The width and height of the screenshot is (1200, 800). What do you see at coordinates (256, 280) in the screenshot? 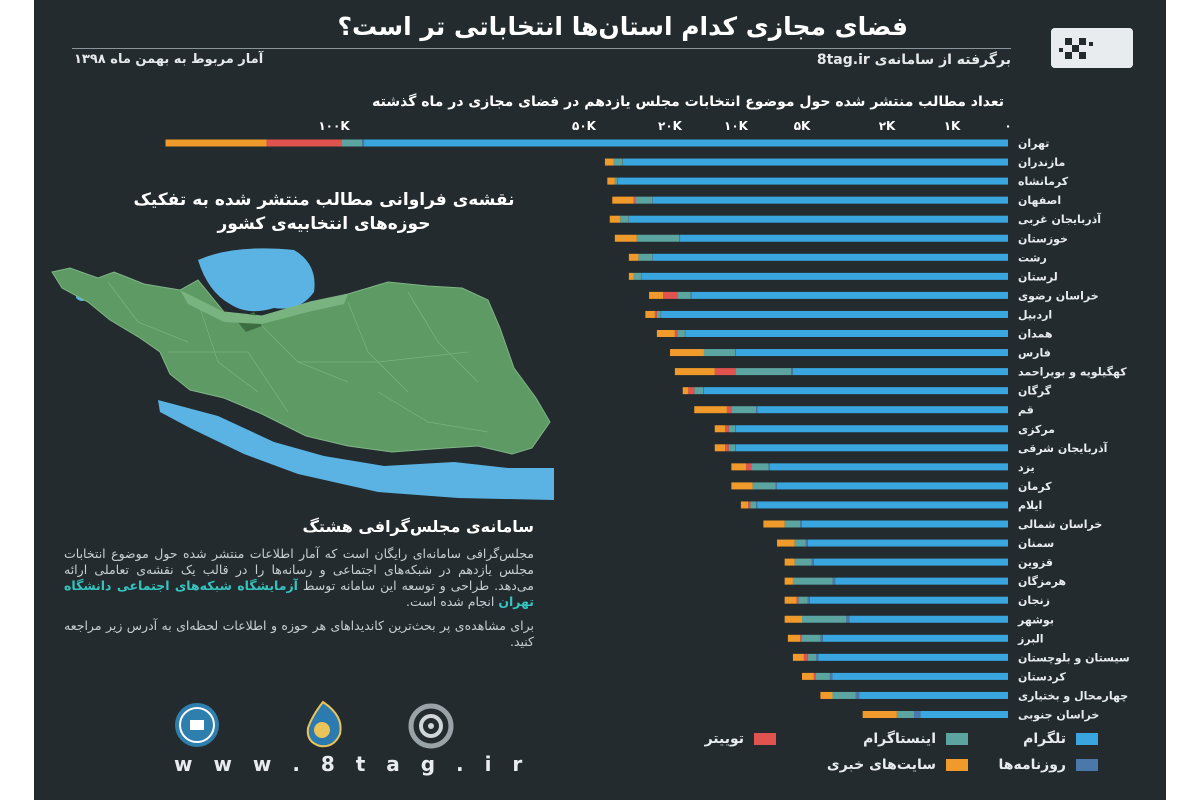
I see `caspian-sea` at bounding box center [256, 280].